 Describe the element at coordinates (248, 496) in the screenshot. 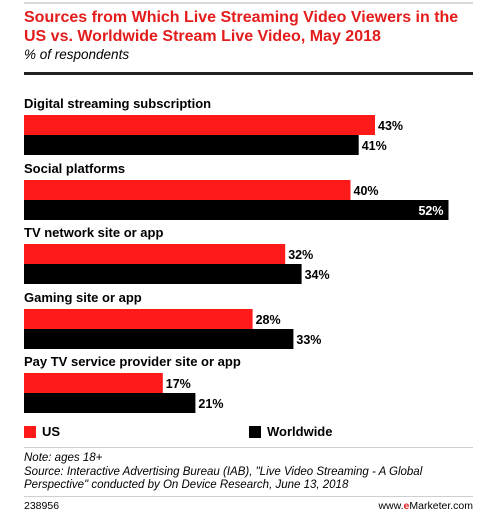

I see `footer-rule` at that location.